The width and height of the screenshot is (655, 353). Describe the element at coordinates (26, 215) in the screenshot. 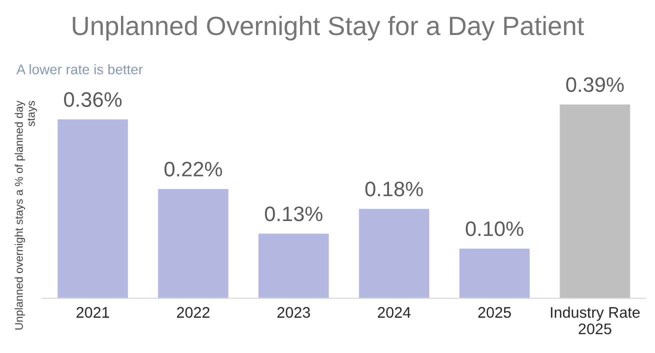

I see `y-axis-title: Unplanned overnight stays a % of planned day stays` at that location.